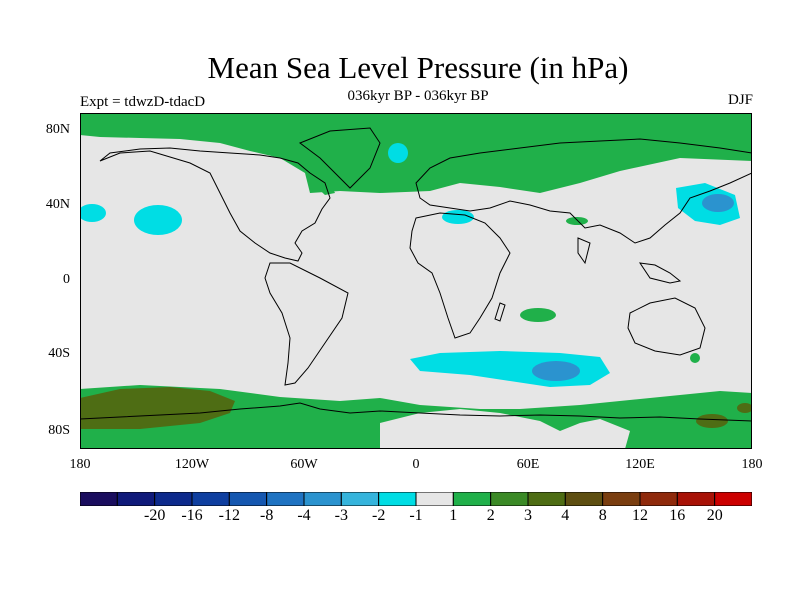 The height and width of the screenshot is (600, 800). Describe the element at coordinates (80, 464) in the screenshot. I see `x-tick-180w: 180` at that location.